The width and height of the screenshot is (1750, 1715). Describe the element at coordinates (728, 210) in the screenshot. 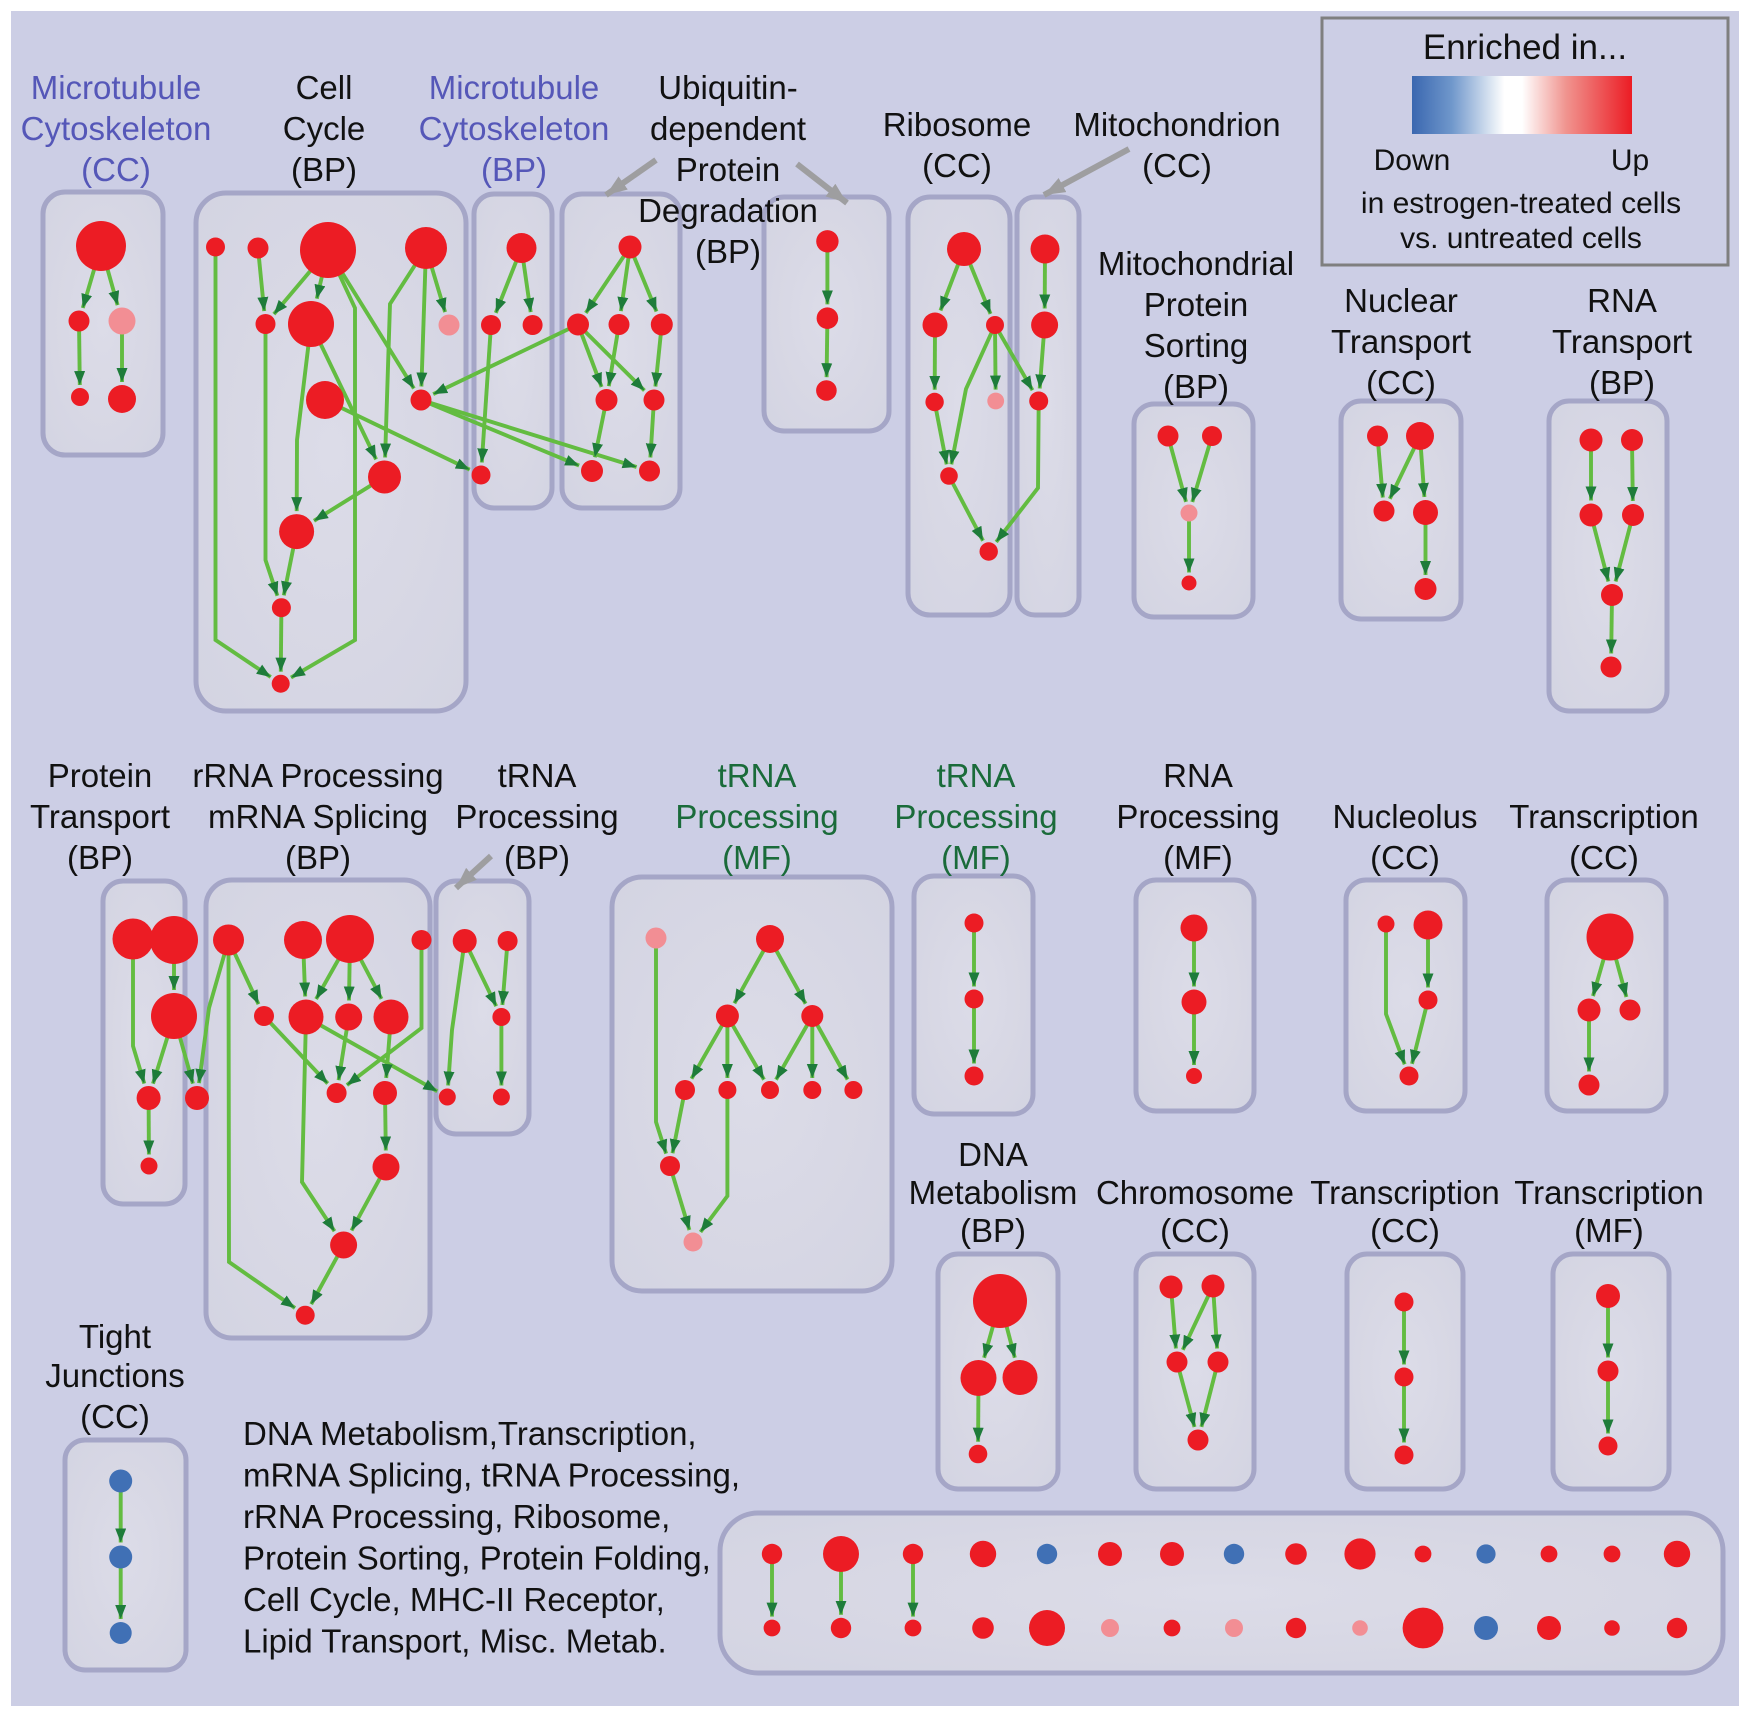

I see `svg-text: Degradation` at that location.